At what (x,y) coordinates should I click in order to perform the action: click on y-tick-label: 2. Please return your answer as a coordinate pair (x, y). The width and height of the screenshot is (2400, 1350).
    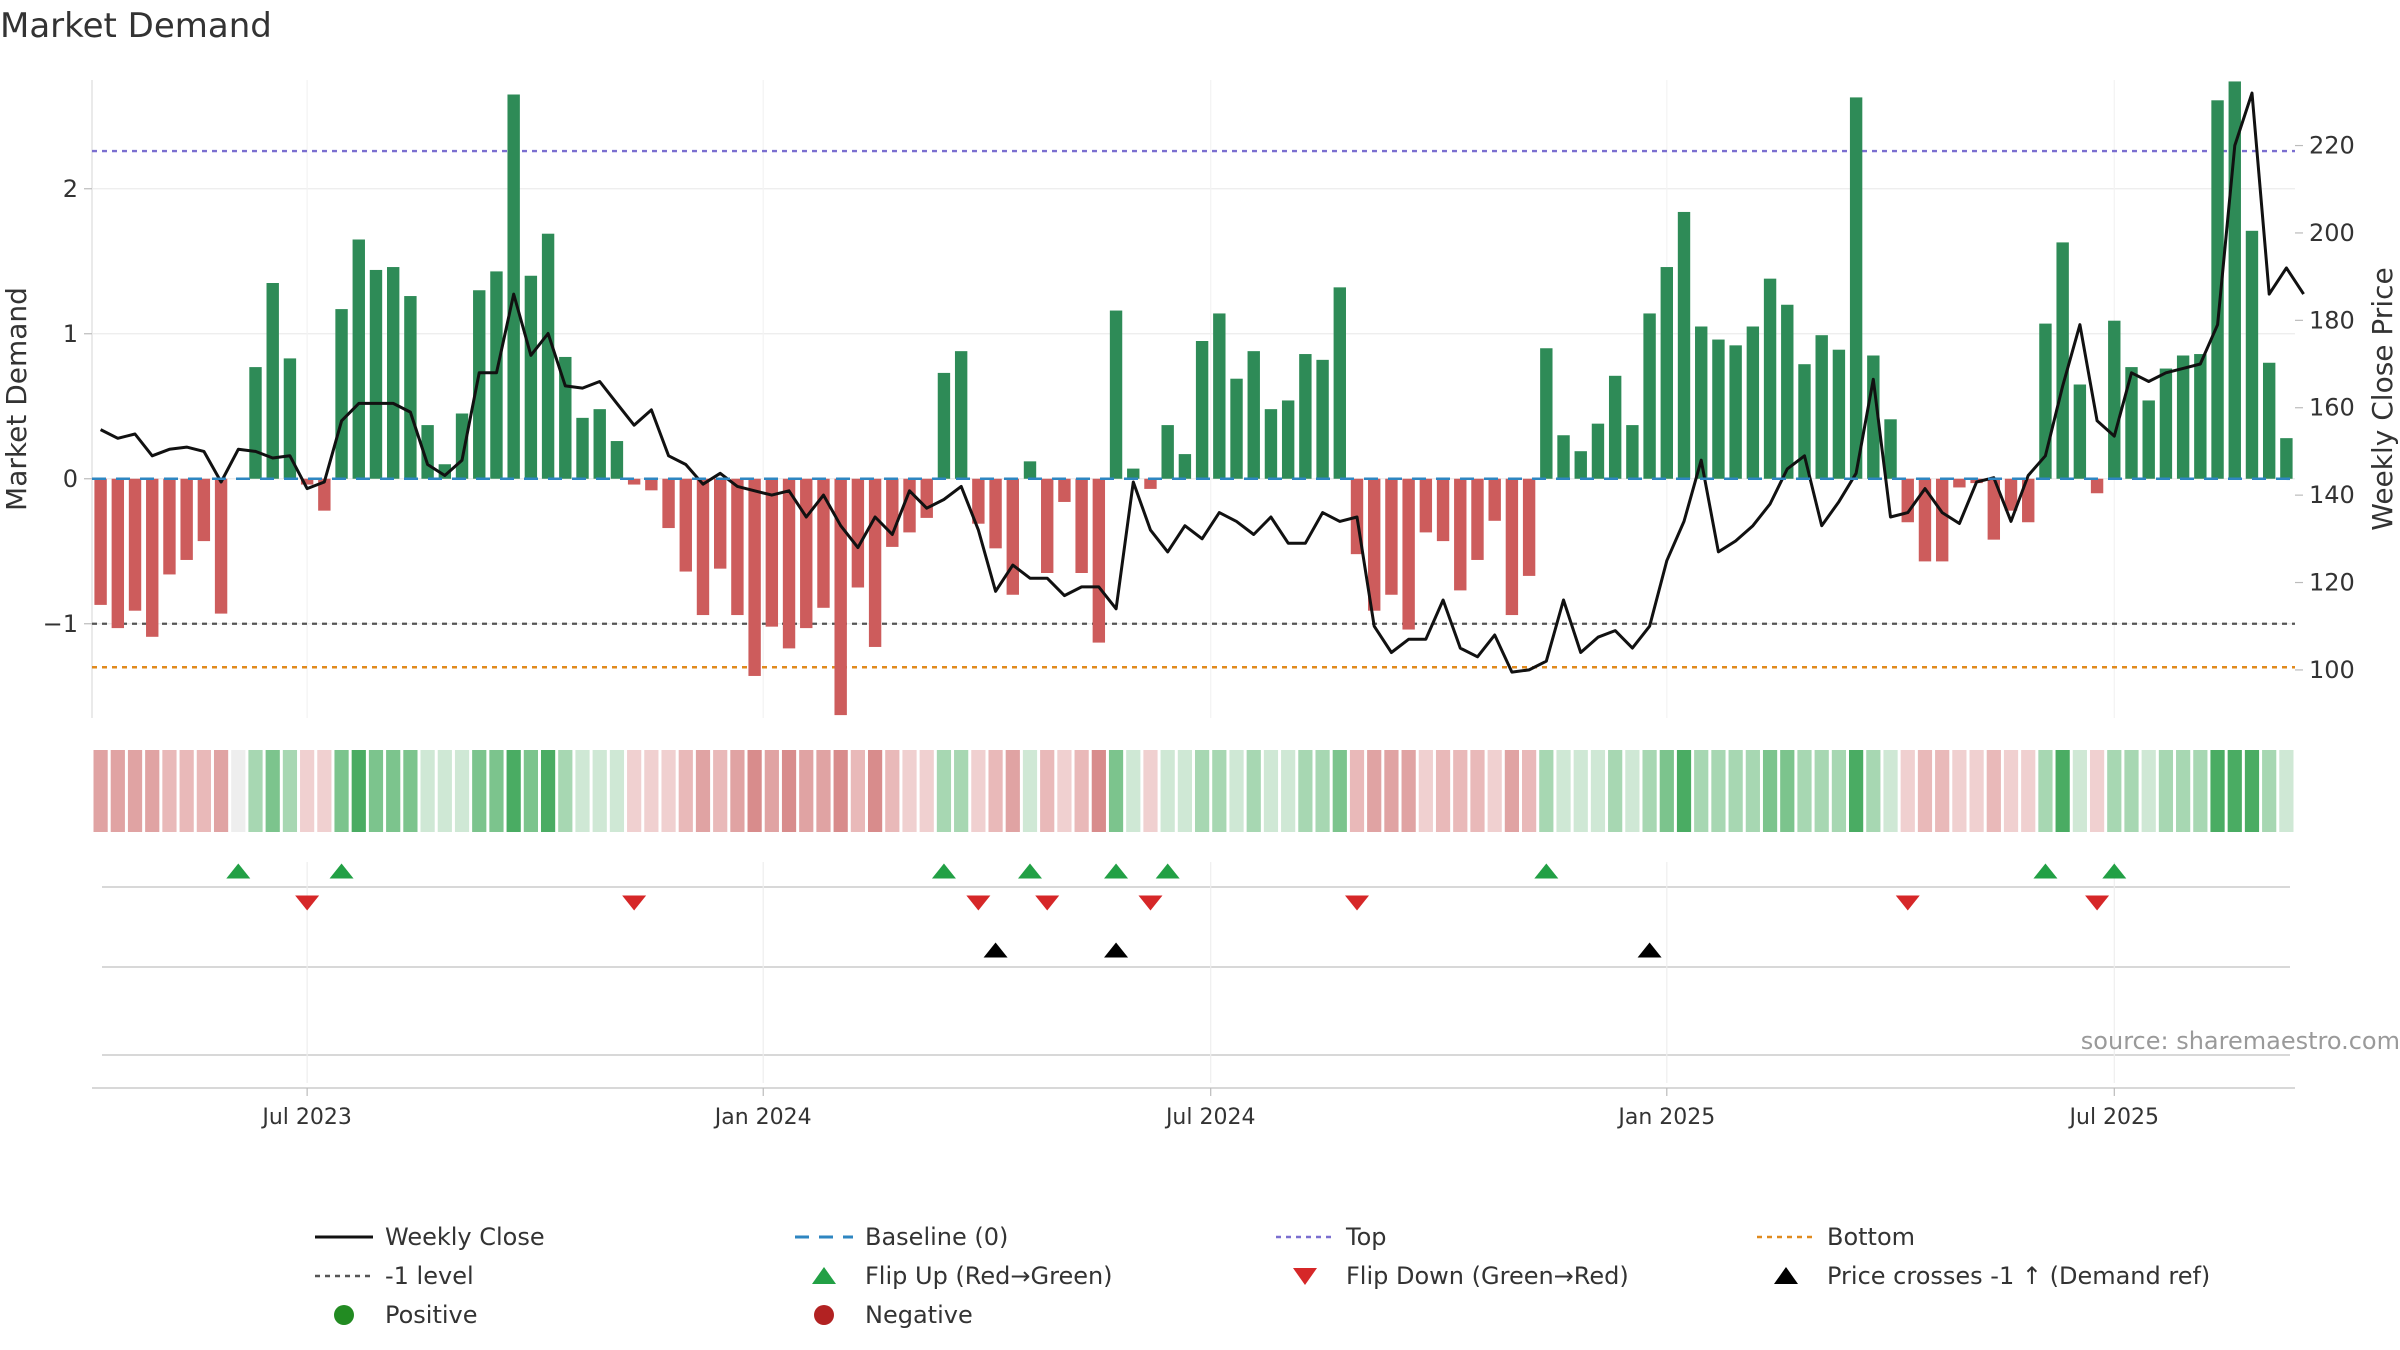
    Looking at the image, I should click on (70, 189).